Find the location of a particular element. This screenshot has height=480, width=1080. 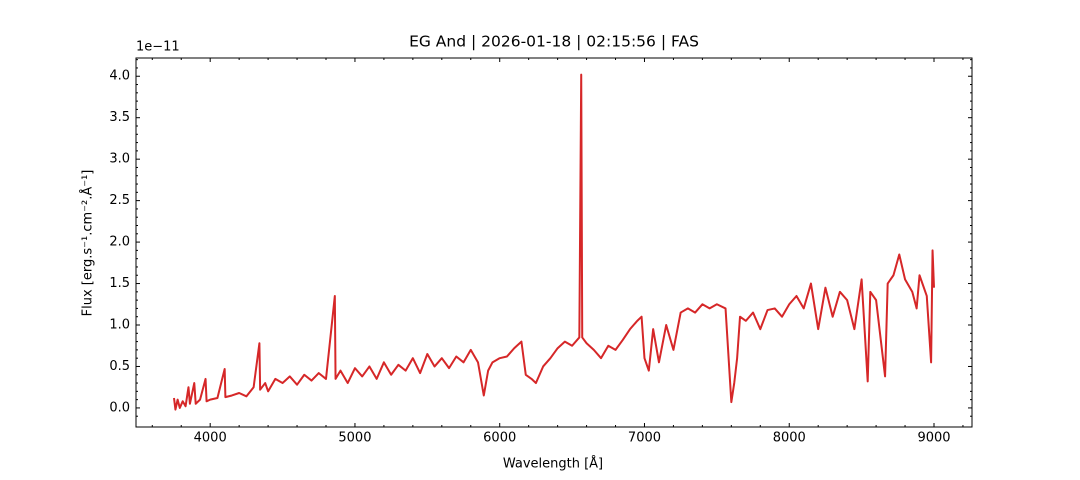

y-tick-label: 3.5 is located at coordinates (119, 117).